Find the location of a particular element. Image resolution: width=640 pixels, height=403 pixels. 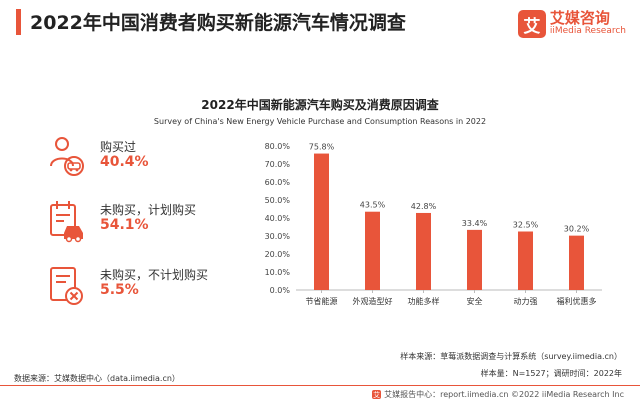

y-tick-label: 0.0% is located at coordinates (280, 290).